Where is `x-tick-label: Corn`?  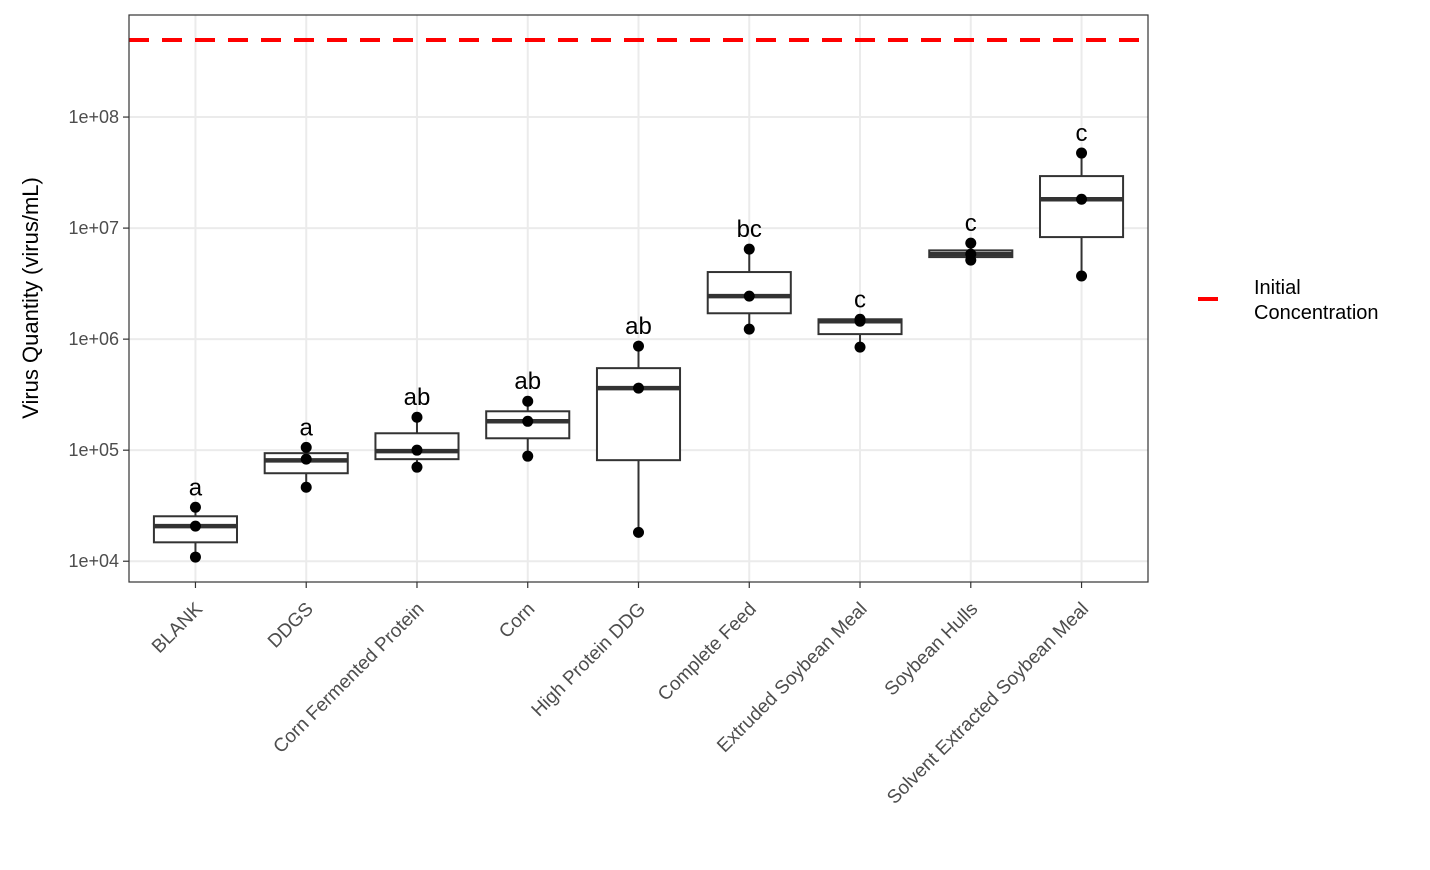
x-tick-label: Corn is located at coordinates (517, 621).